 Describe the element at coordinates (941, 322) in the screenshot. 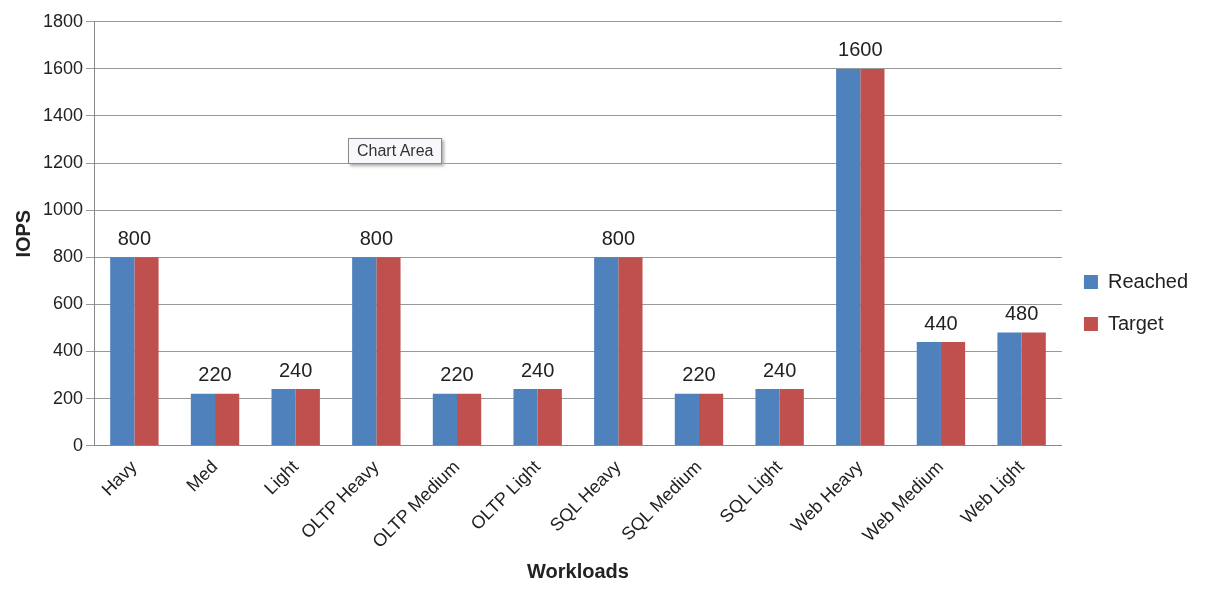

I see `data-label: 440` at that location.